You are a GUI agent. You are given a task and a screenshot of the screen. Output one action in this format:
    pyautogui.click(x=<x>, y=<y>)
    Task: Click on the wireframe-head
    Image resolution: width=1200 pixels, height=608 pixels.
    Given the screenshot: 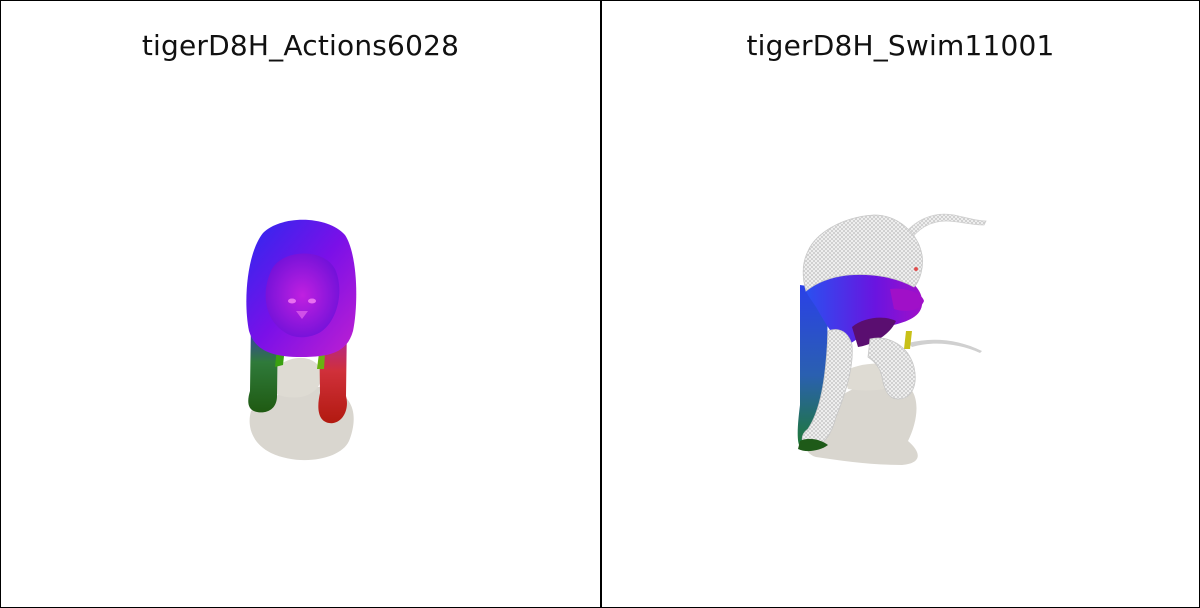 What is the action you would take?
    pyautogui.click(x=862, y=253)
    